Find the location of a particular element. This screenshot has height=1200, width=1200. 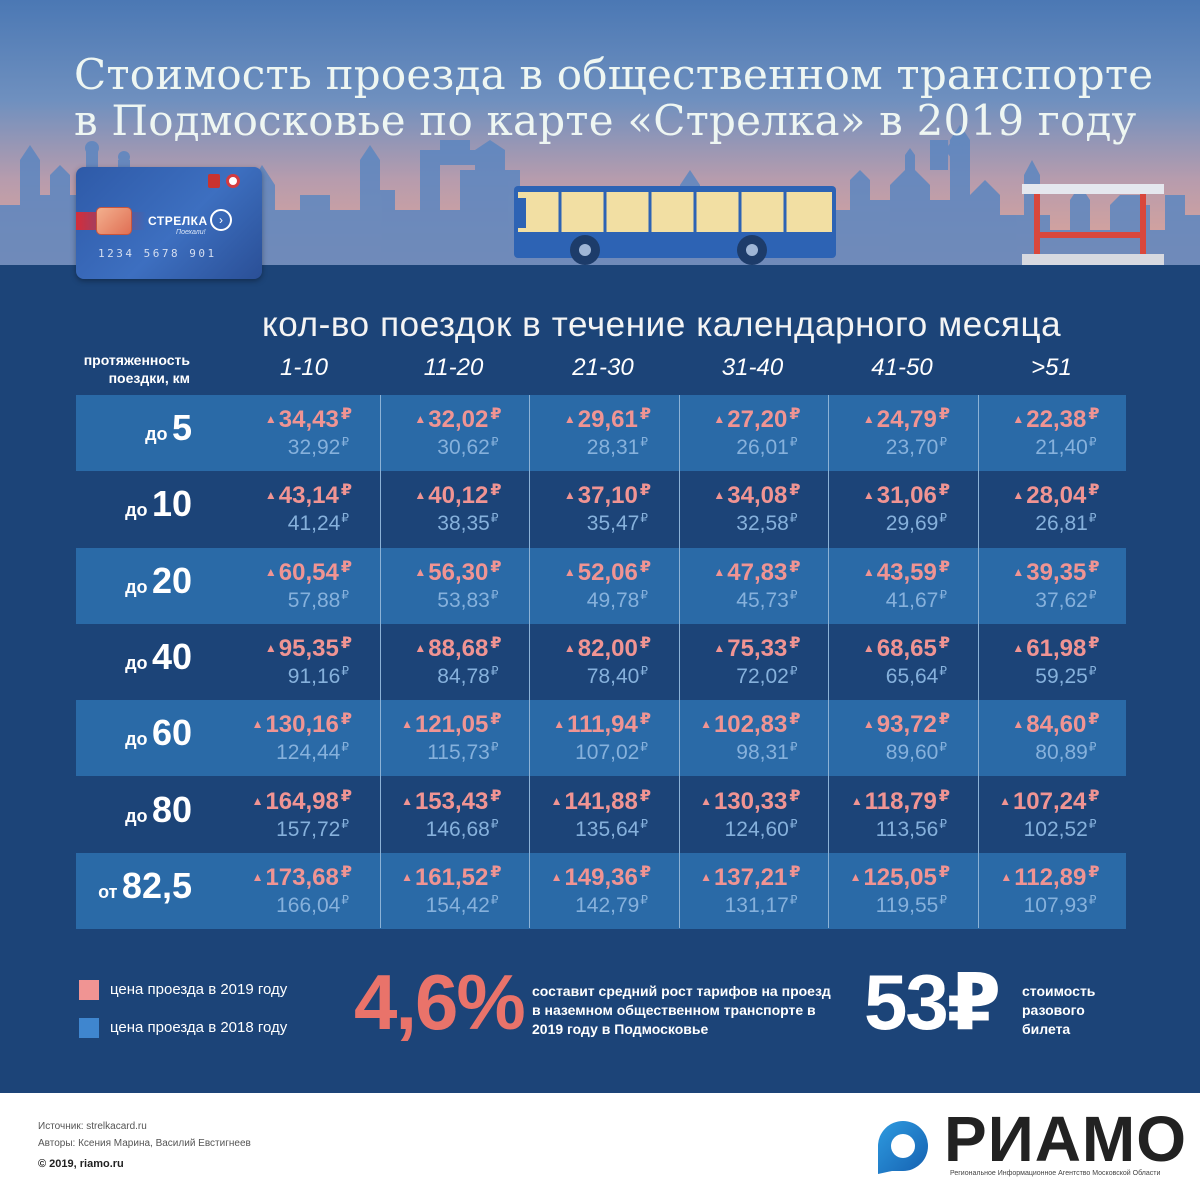

fare-2019: ▲82,00 ₽ is located at coordinates (607, 648).